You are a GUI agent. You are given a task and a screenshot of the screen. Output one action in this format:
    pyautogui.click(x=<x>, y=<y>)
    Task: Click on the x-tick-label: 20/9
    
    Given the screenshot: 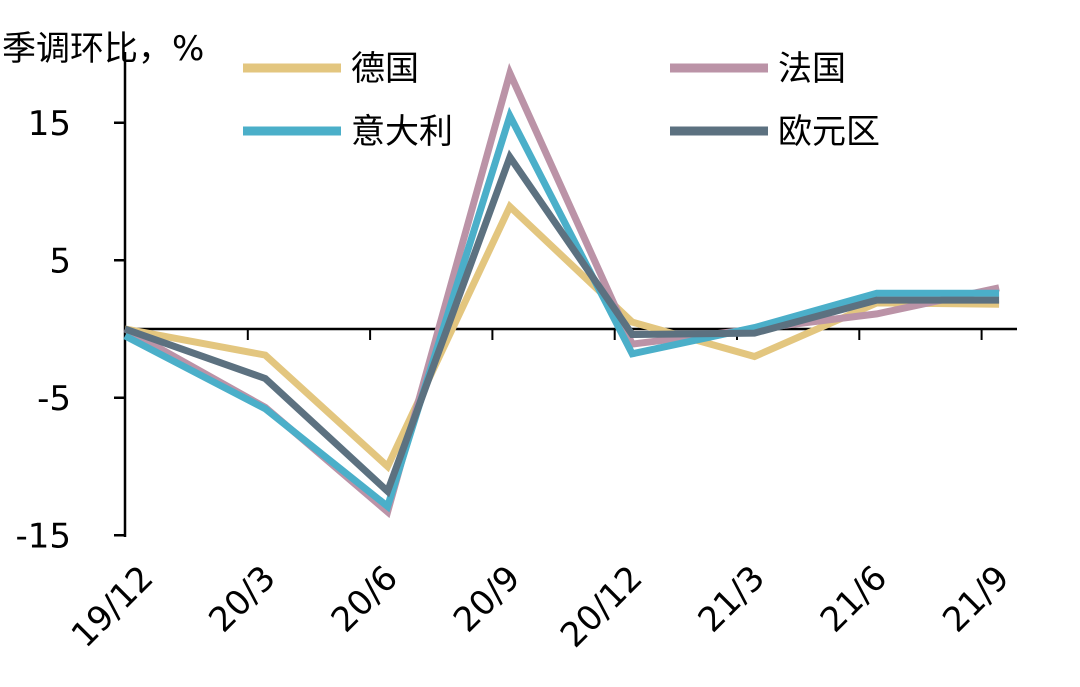 What is the action you would take?
    pyautogui.click(x=487, y=599)
    